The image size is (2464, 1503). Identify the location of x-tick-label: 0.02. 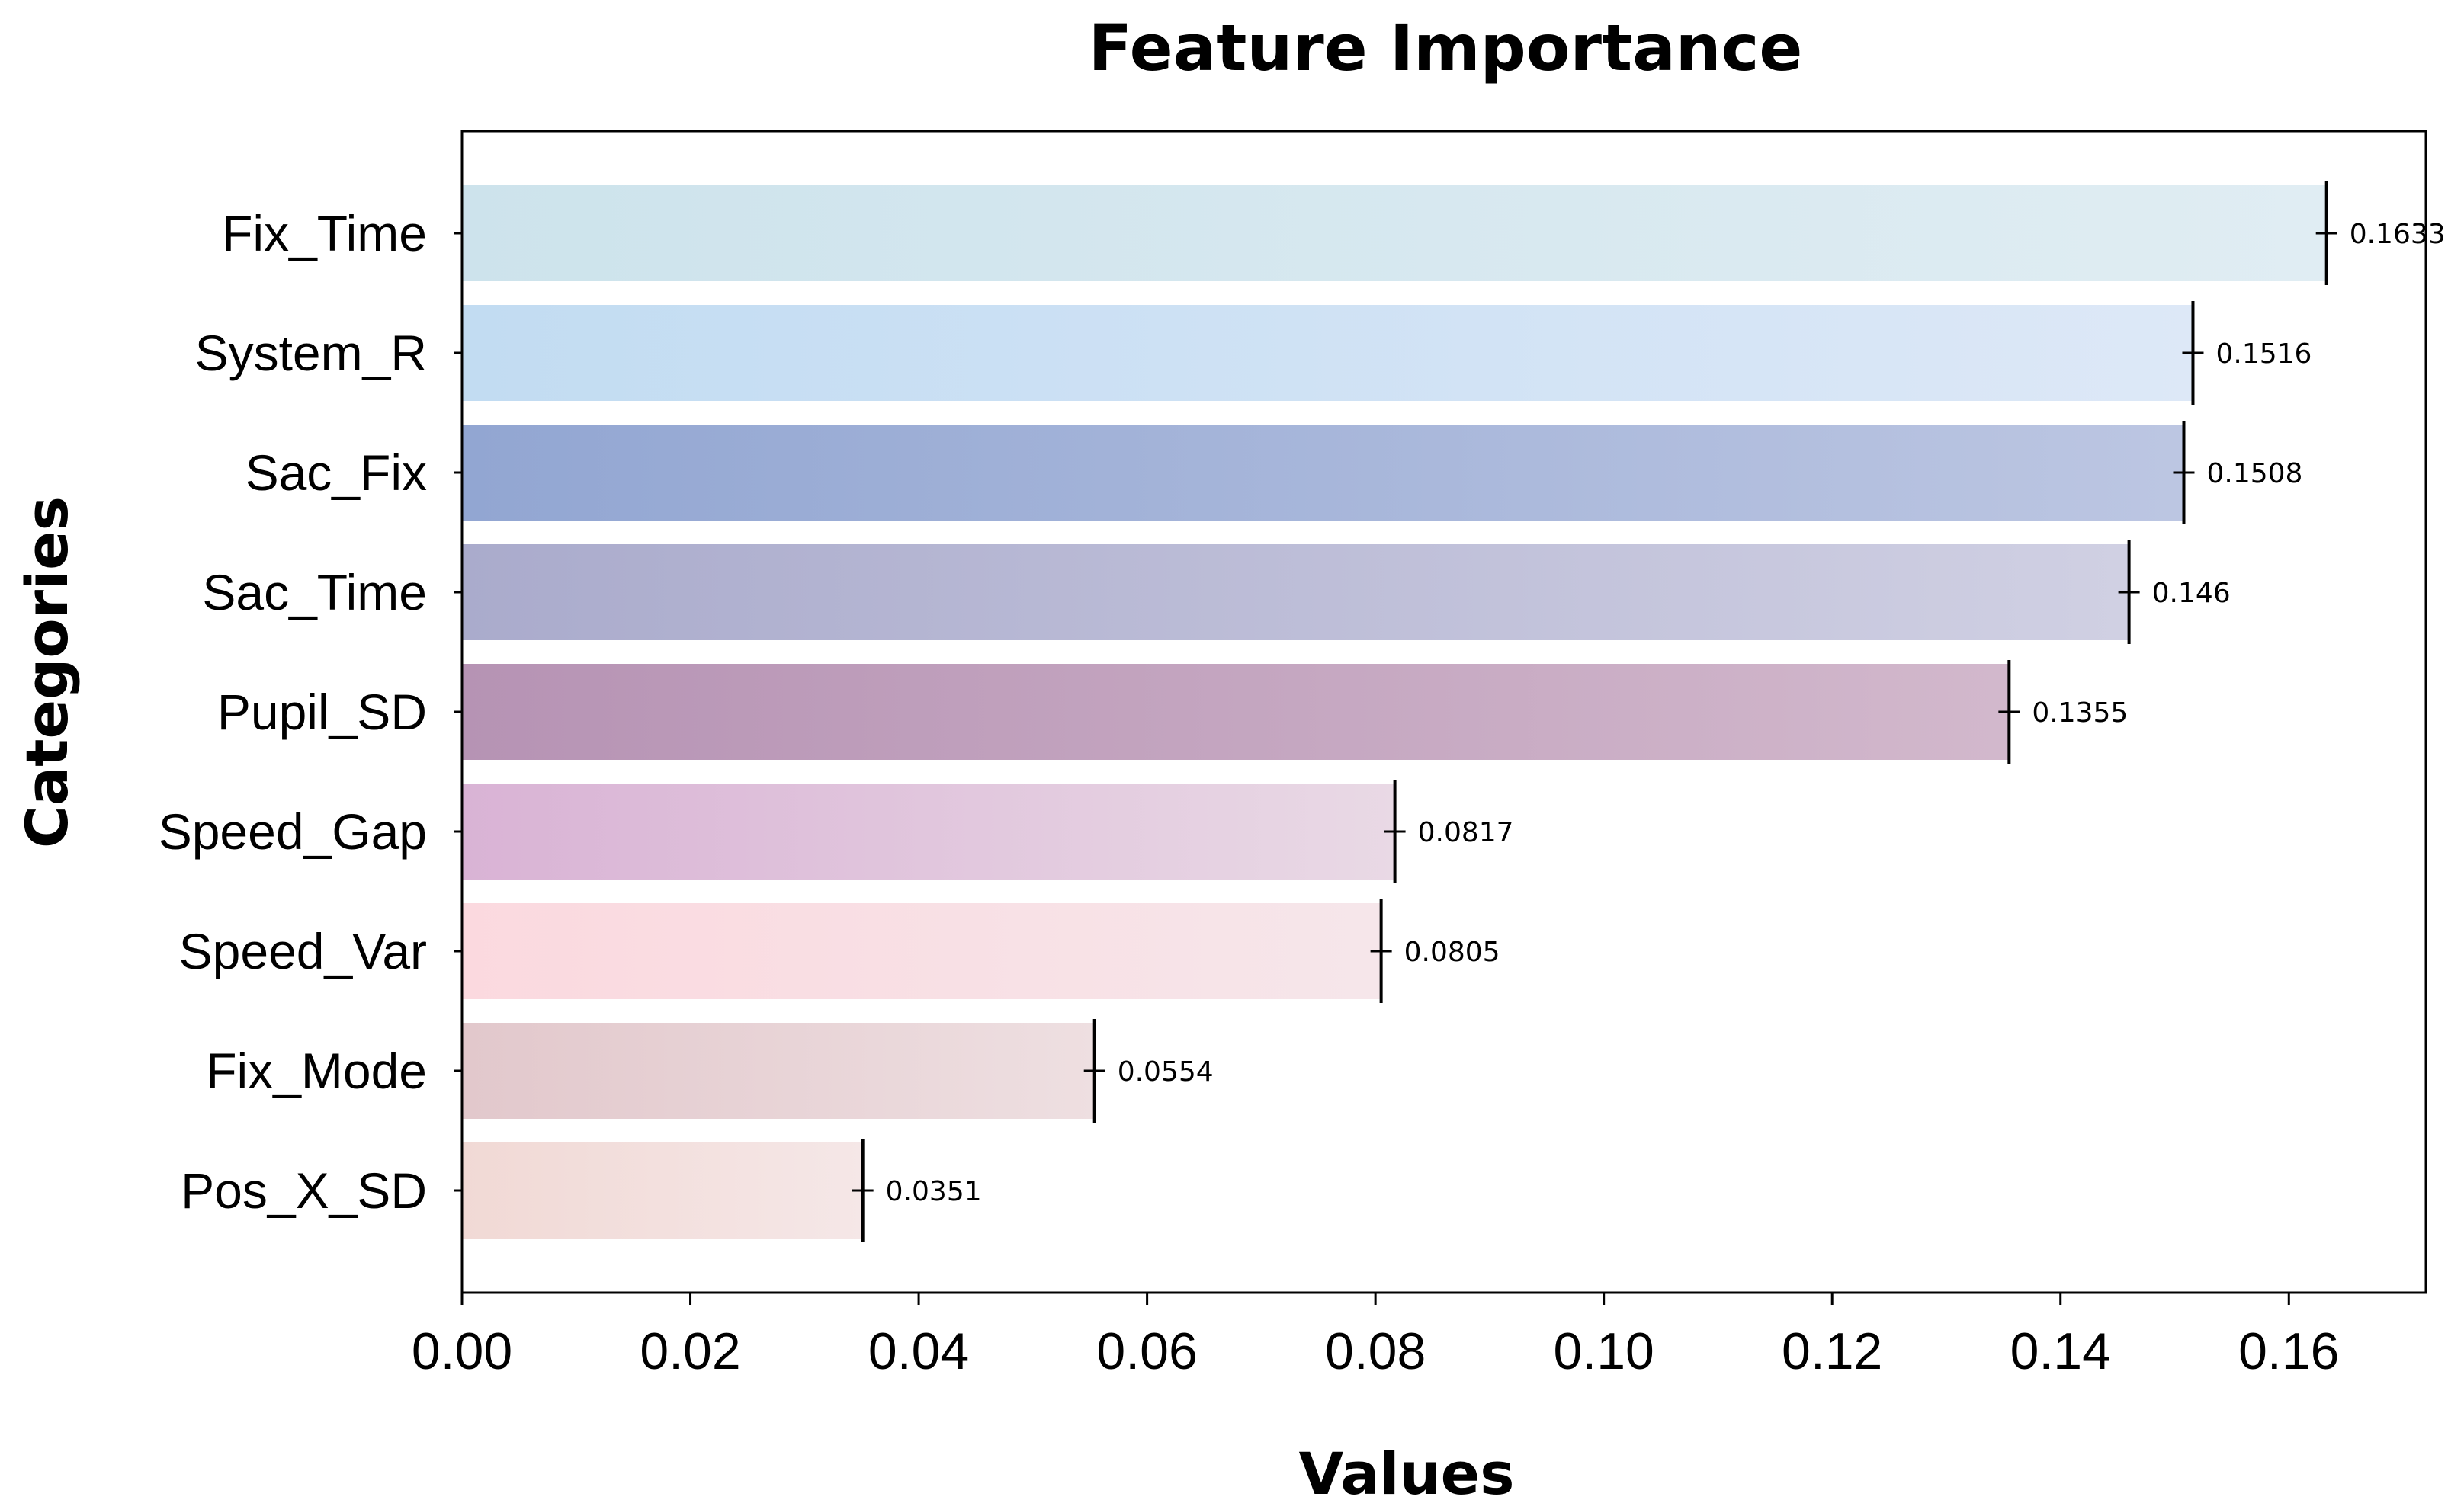
(690, 1351).